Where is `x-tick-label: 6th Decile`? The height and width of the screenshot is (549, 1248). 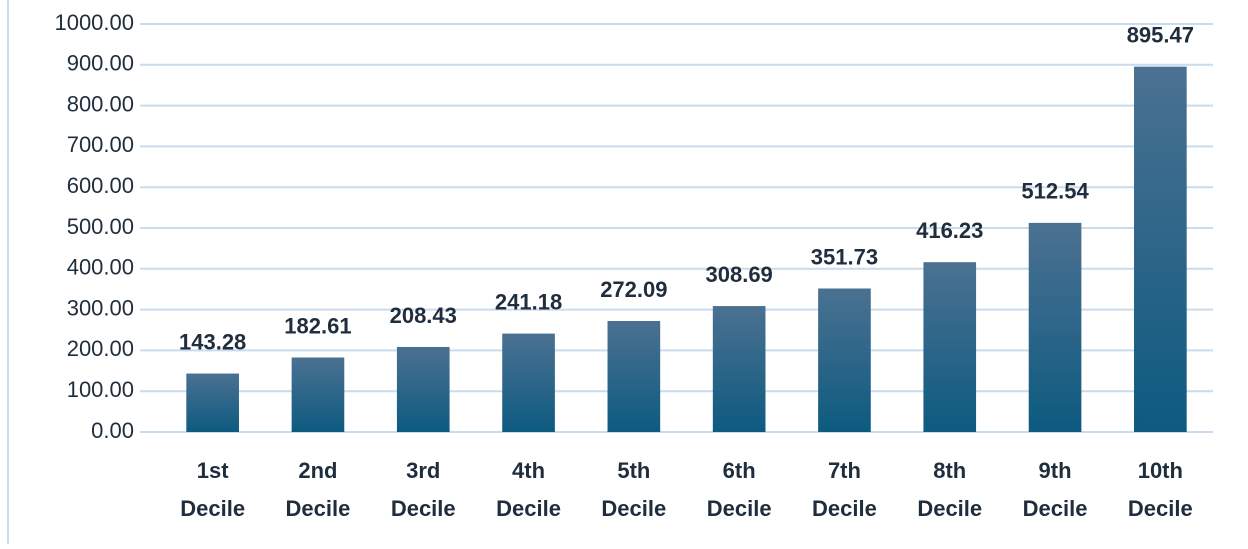 x-tick-label: 6th Decile is located at coordinates (739, 489).